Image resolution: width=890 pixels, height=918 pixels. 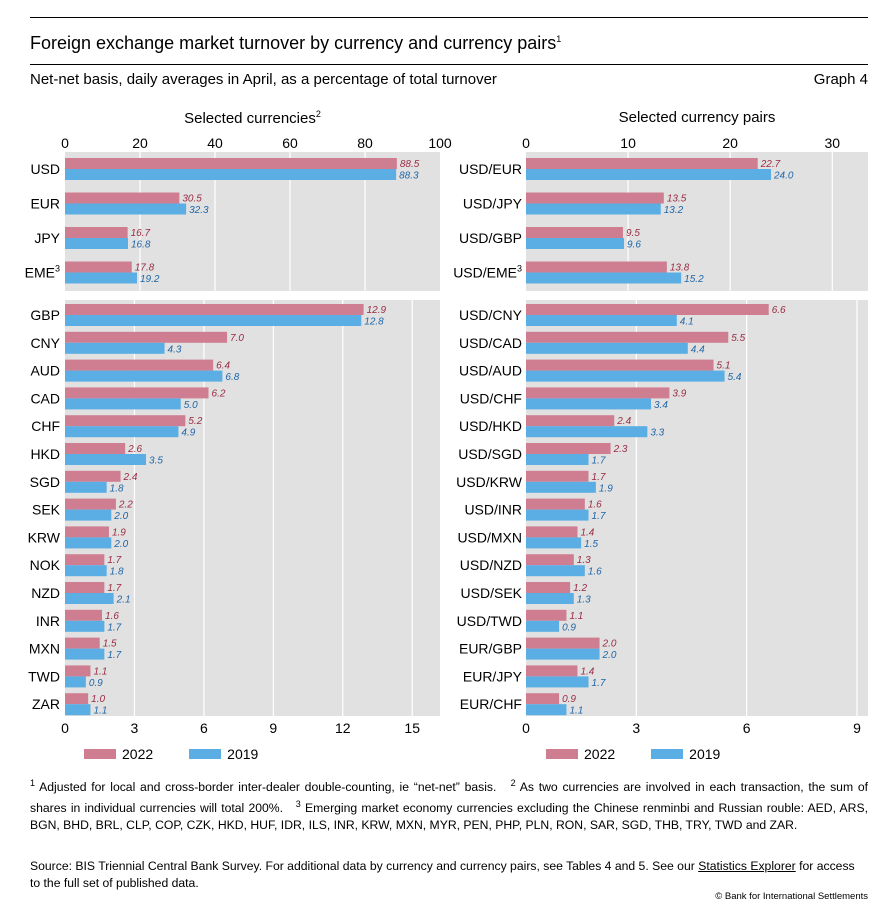 I want to click on legend-left: 2022 2019, so click(x=189, y=754).